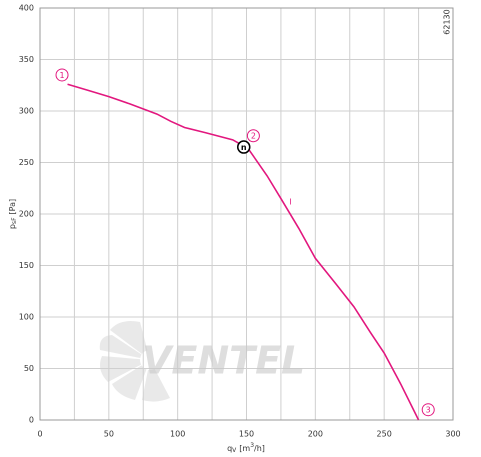 The height and width of the screenshot is (457, 481). I want to click on annotation: 1, so click(62, 75).